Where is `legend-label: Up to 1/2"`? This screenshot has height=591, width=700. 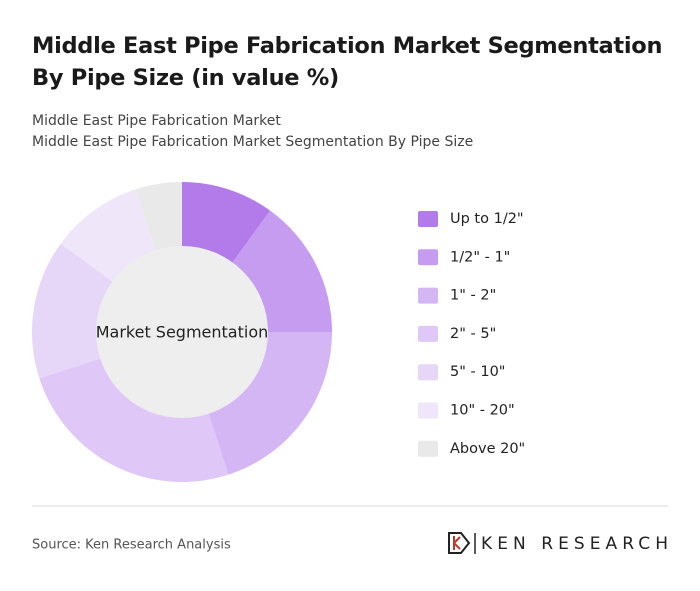
legend-label: Up to 1/2" is located at coordinates (487, 219).